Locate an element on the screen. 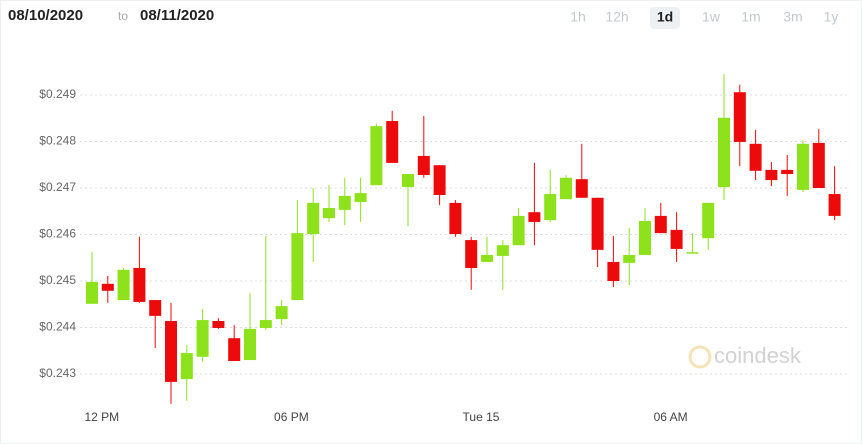 The width and height of the screenshot is (862, 444). watermark: coindesk is located at coordinates (745, 356).